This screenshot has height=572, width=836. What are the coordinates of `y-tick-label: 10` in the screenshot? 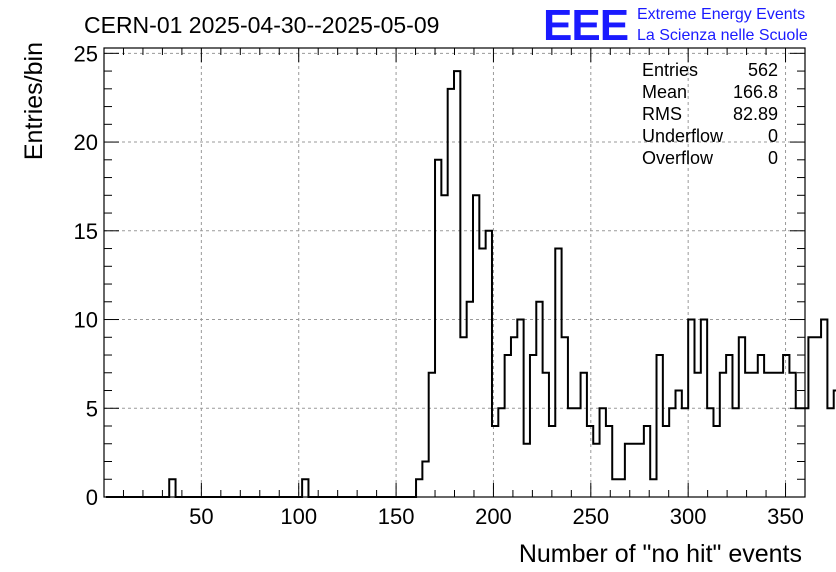 It's located at (86, 320).